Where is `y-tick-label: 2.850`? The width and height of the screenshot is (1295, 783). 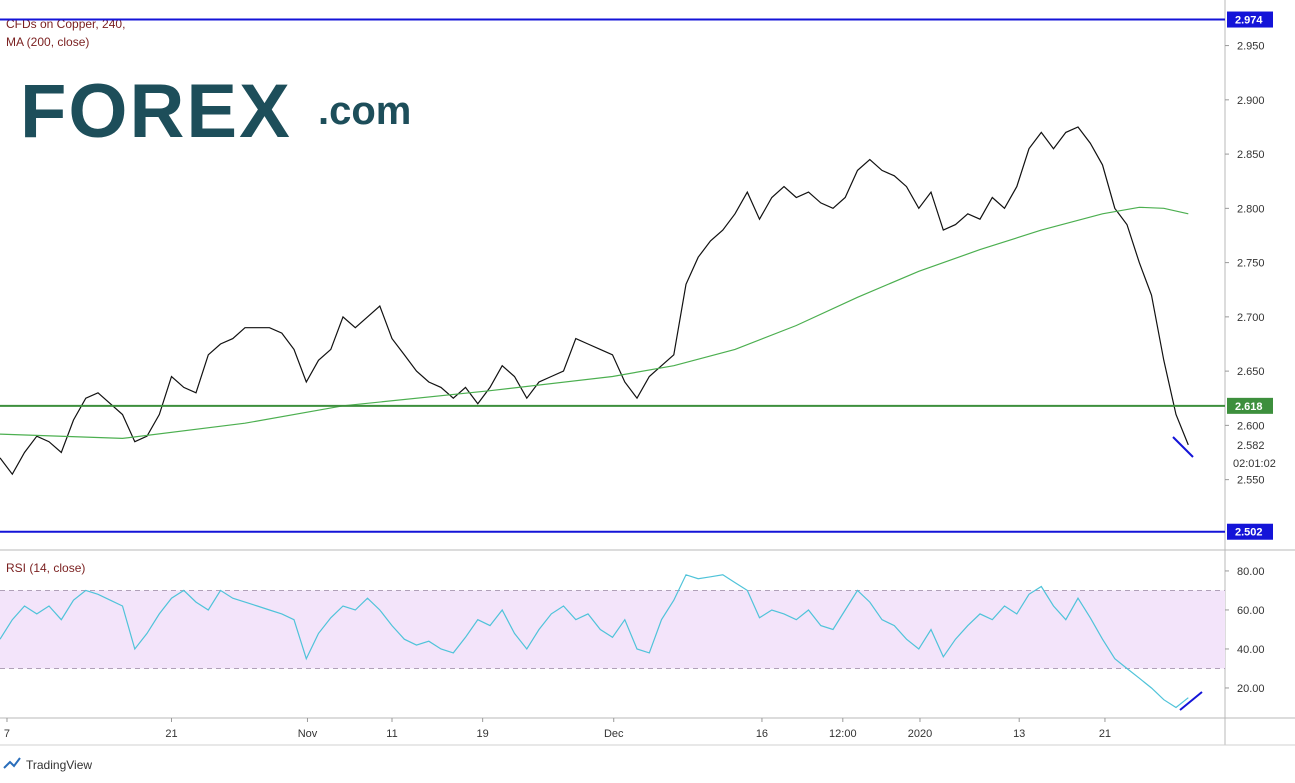
y-tick-label: 2.850 is located at coordinates (1251, 155).